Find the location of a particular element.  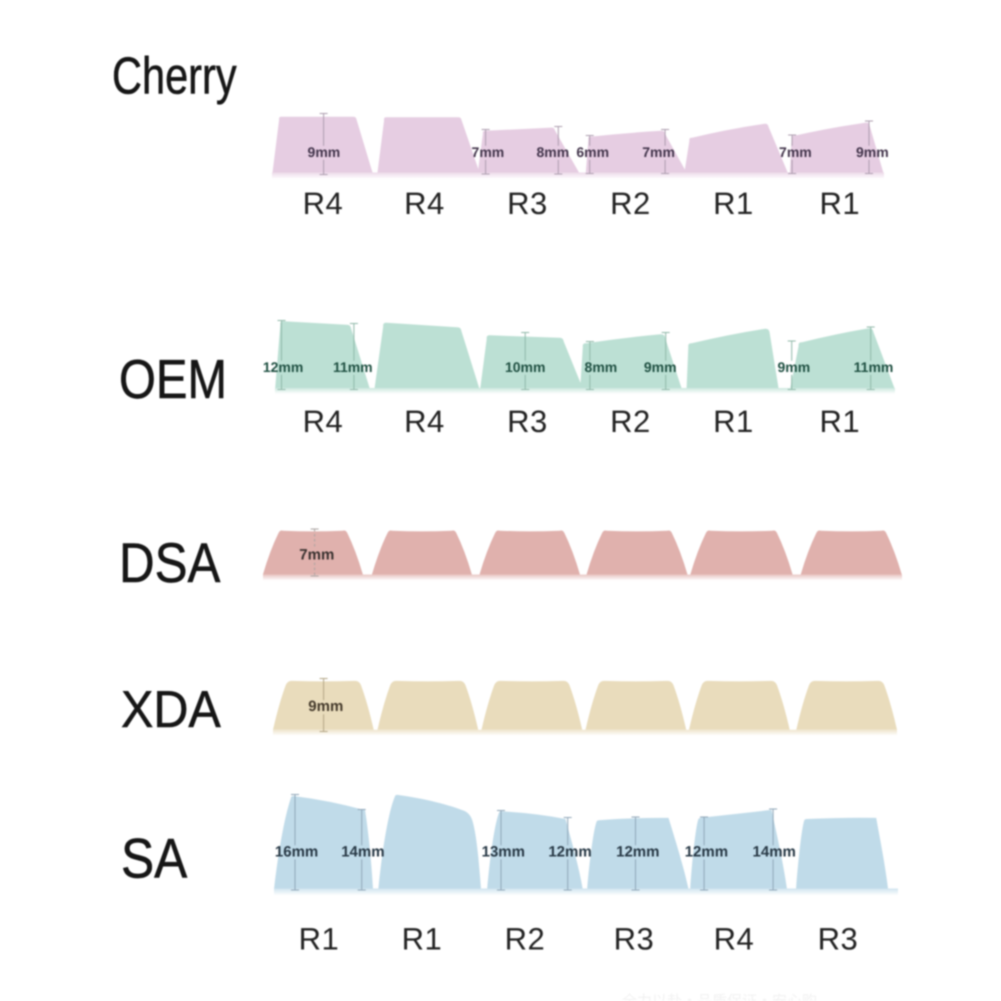

svg-text: 全力以赴・品质保证・安心购 is located at coordinates (719, 997).